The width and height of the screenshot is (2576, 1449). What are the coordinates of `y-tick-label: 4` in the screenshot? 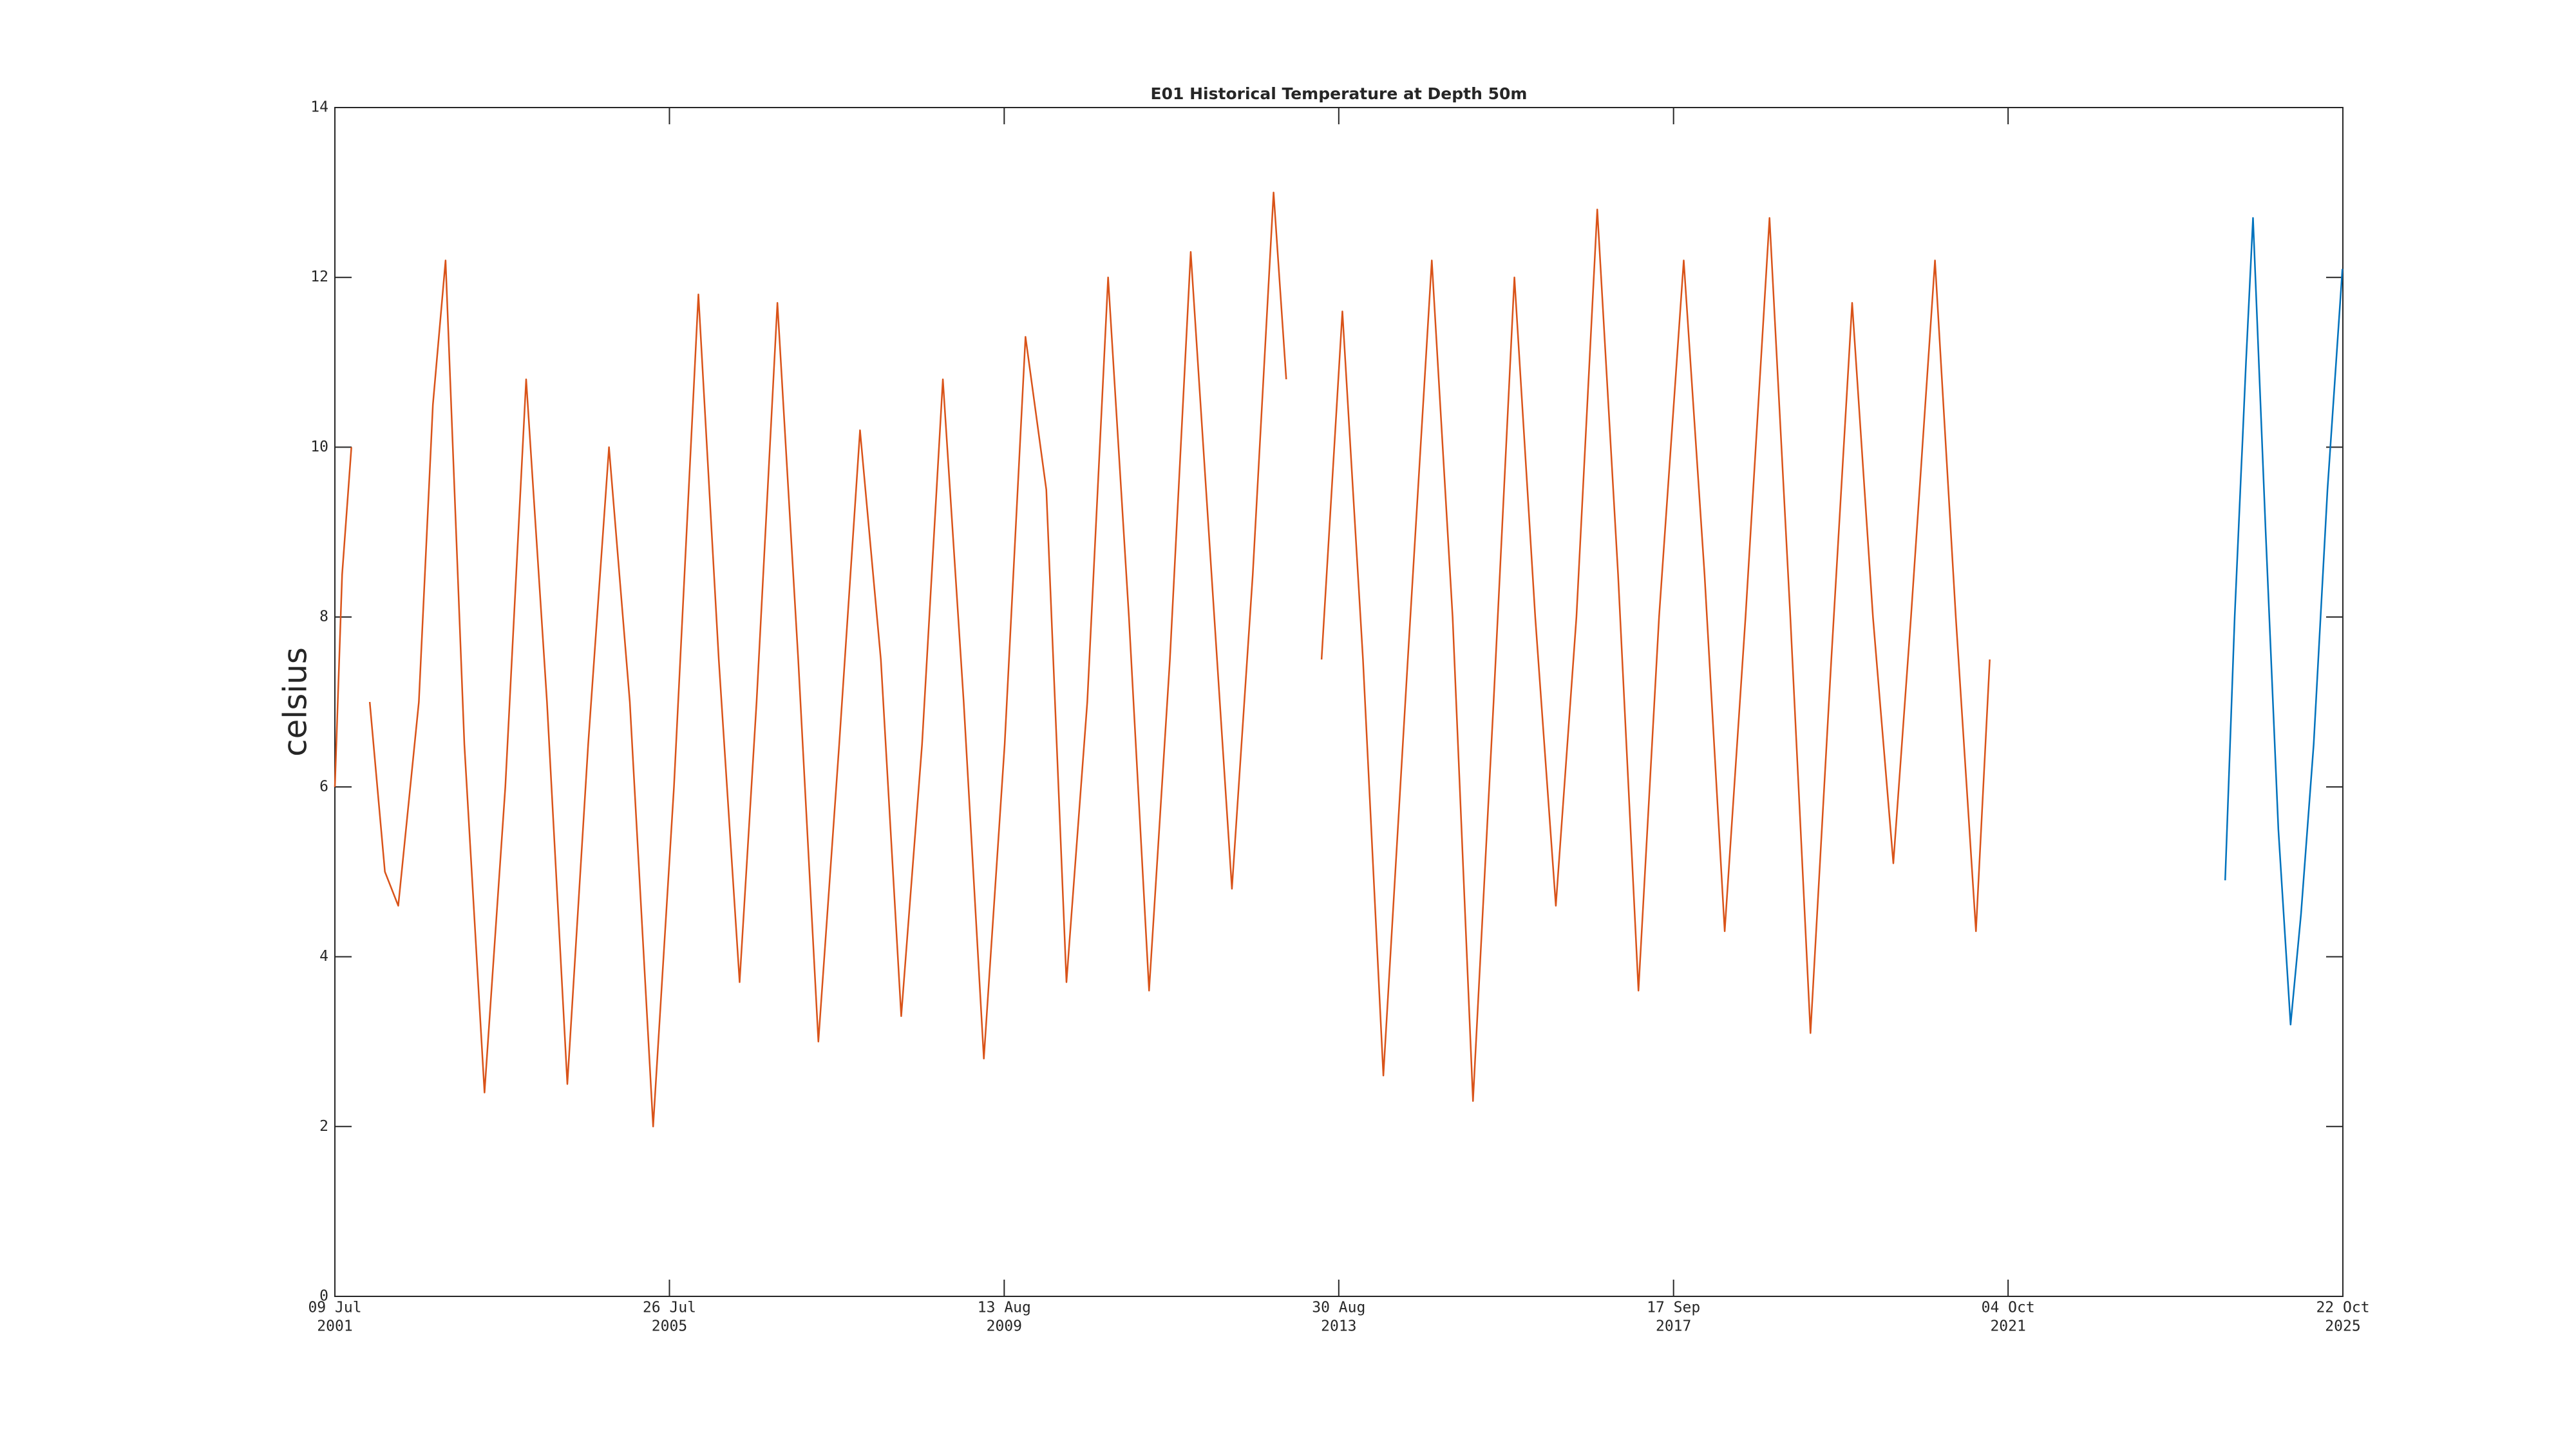 It's located at (323, 956).